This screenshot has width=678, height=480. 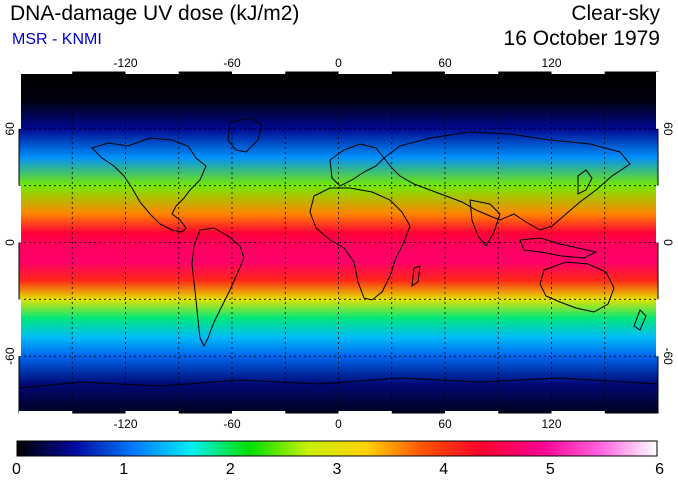 What do you see at coordinates (551, 63) in the screenshot?
I see `lon-tick-label-top: 120` at bounding box center [551, 63].